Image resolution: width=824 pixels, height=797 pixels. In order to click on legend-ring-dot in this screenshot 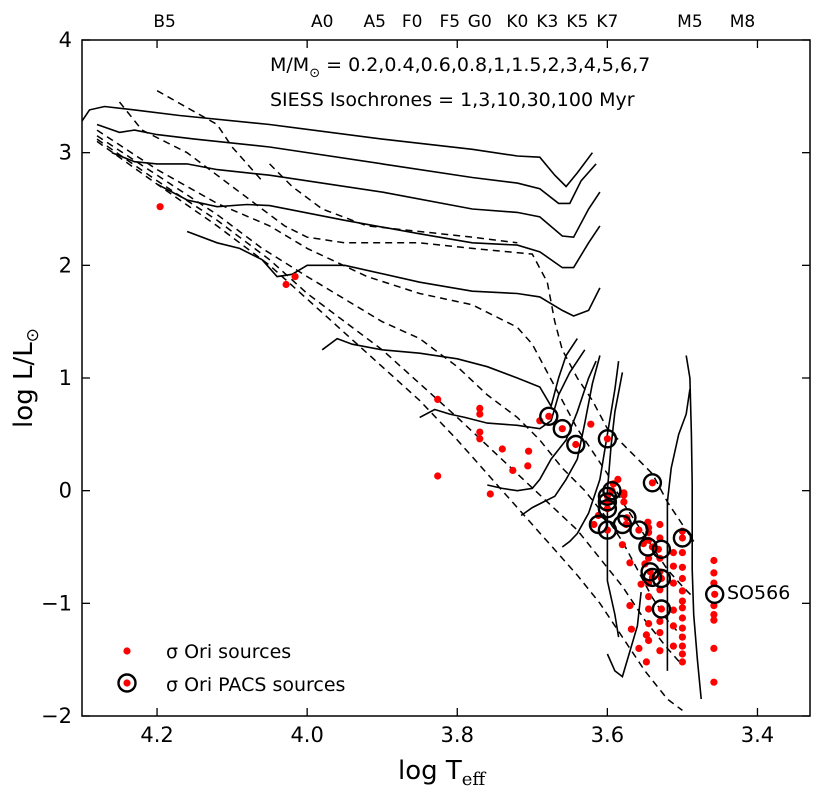, I will do `click(127, 683)`.